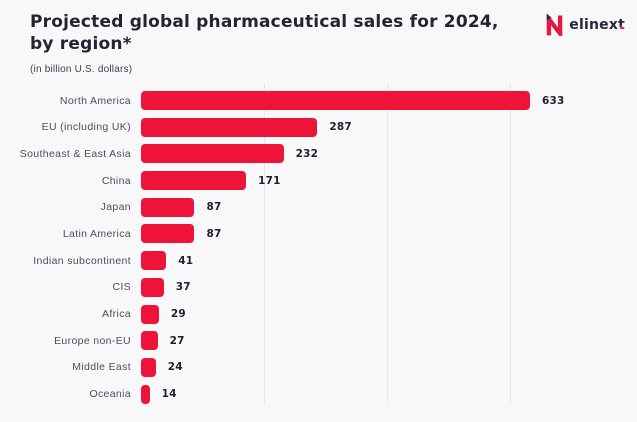  I want to click on elinext-logo: elinext, so click(585, 25).